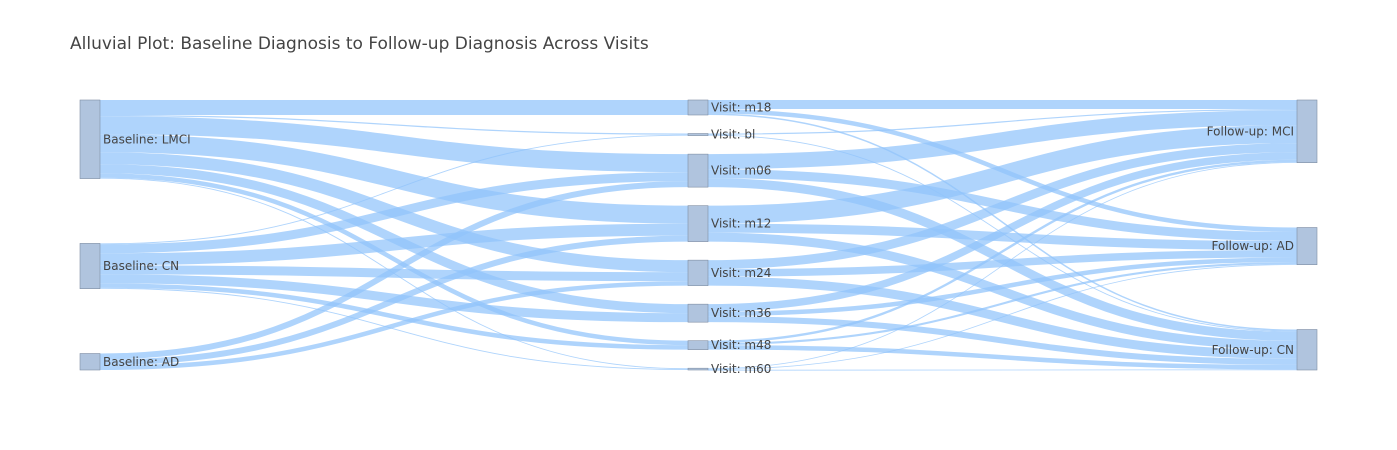 This screenshot has height=450, width=1397. Describe the element at coordinates (394, 213) in the screenshot. I see `link-b_cn-to-v_m06` at that location.